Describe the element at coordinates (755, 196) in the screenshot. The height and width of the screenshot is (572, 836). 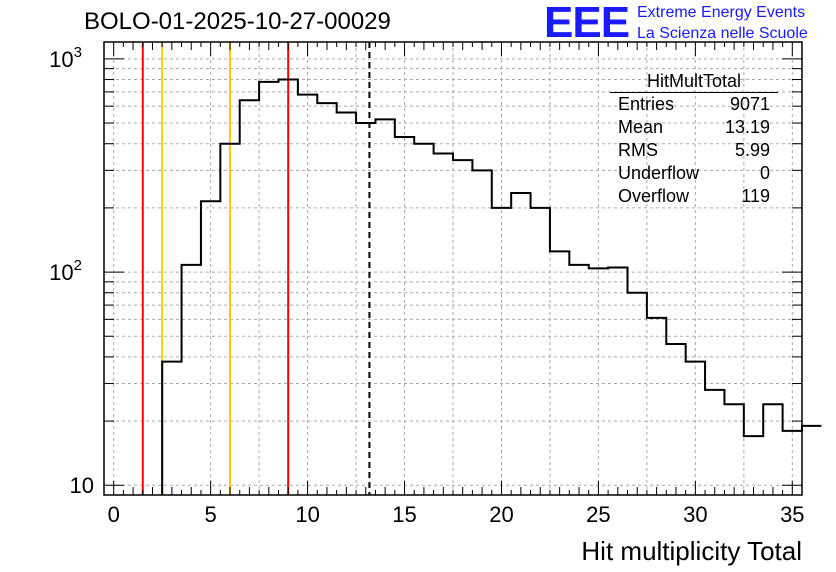
I see `stats-value: 119` at that location.